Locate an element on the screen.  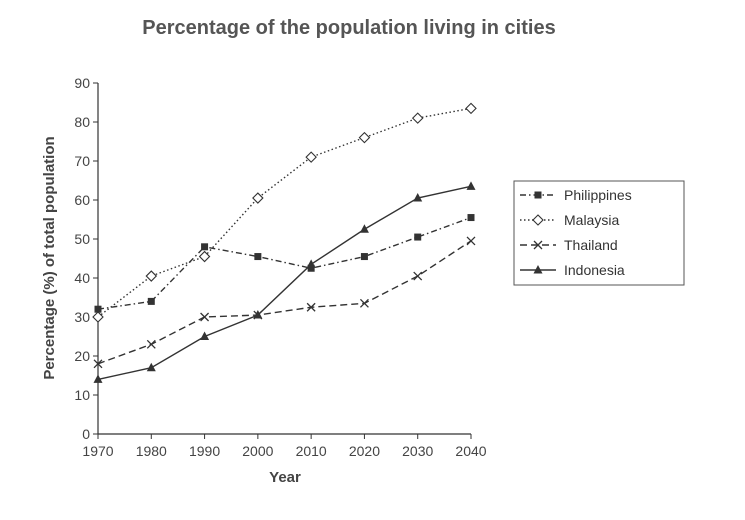
legend-marker-thailand is located at coordinates (538, 245).